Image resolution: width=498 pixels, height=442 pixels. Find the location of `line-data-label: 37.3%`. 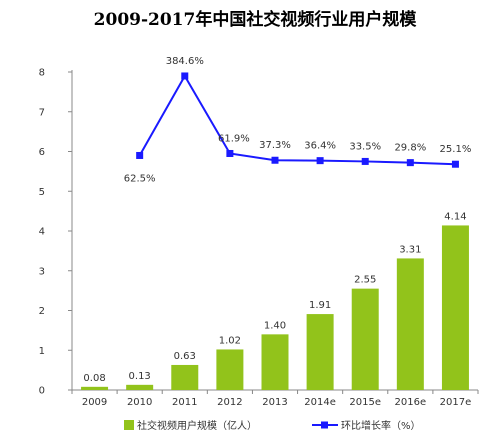

line-data-label: 37.3% is located at coordinates (275, 145).